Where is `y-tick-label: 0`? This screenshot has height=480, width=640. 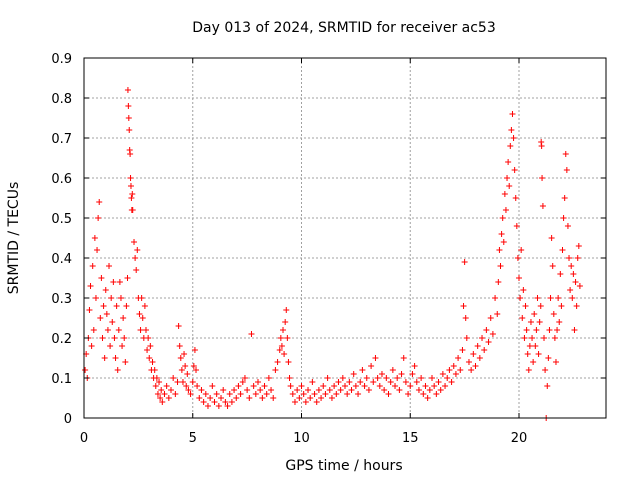 y-tick-label: 0 is located at coordinates (68, 419).